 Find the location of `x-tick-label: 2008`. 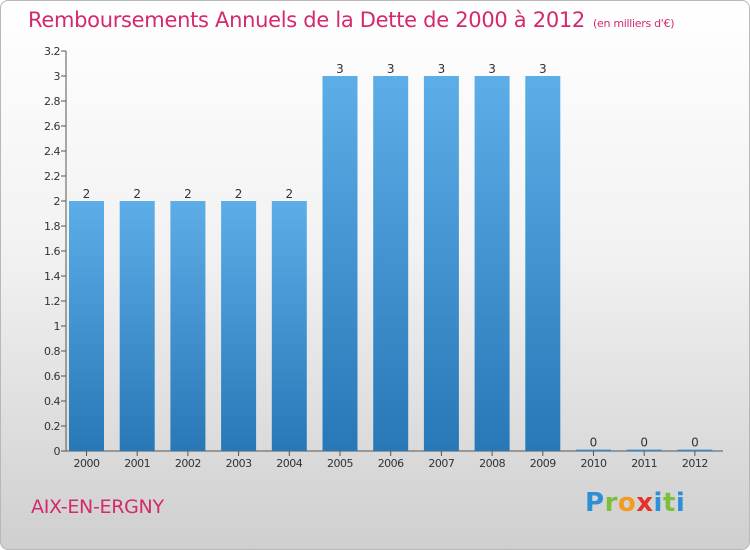

x-tick-label: 2008 is located at coordinates (492, 463).